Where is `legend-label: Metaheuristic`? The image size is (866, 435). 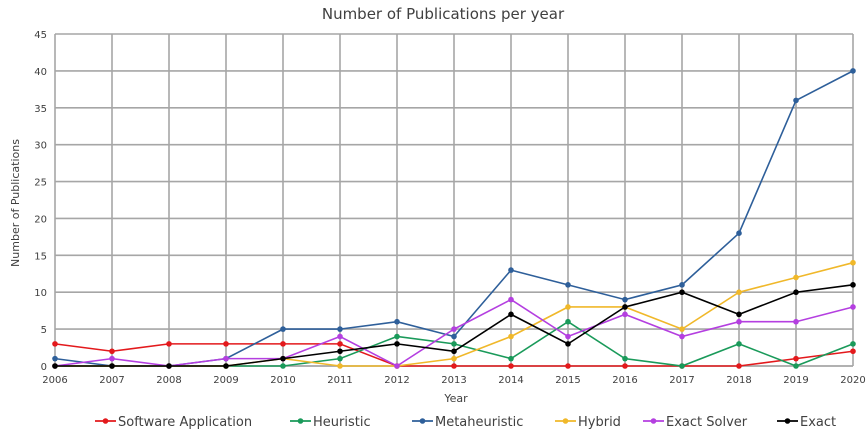 legend-label: Metaheuristic is located at coordinates (479, 422).